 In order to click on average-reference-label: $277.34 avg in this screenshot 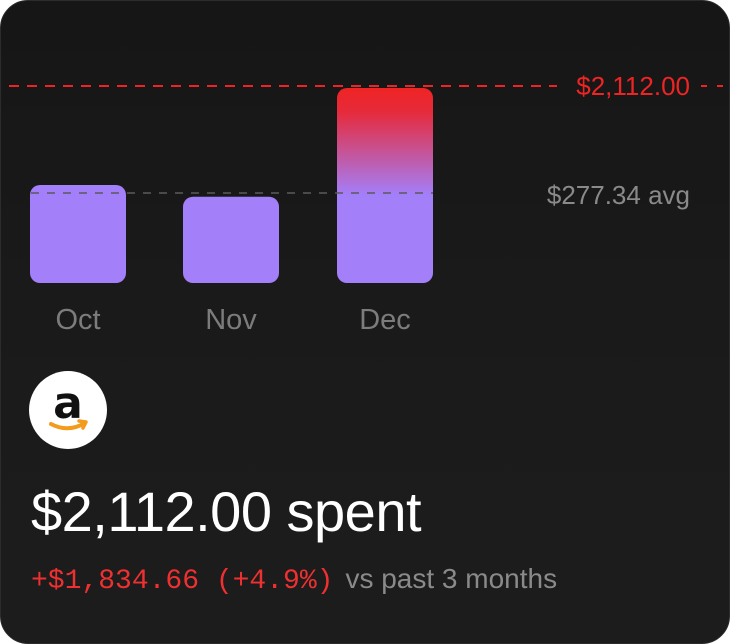, I will do `click(618, 195)`.